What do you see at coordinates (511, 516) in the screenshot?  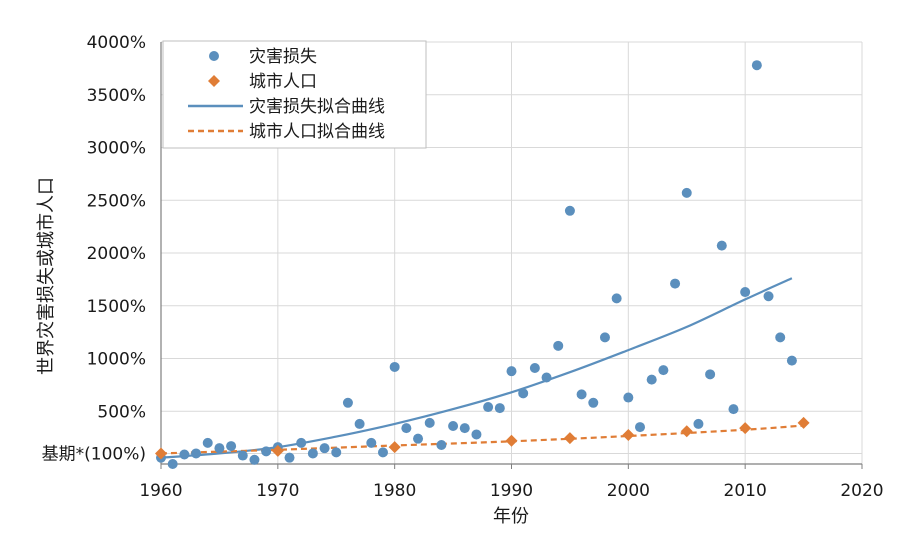 I see `x-axis-title: 年份` at bounding box center [511, 516].